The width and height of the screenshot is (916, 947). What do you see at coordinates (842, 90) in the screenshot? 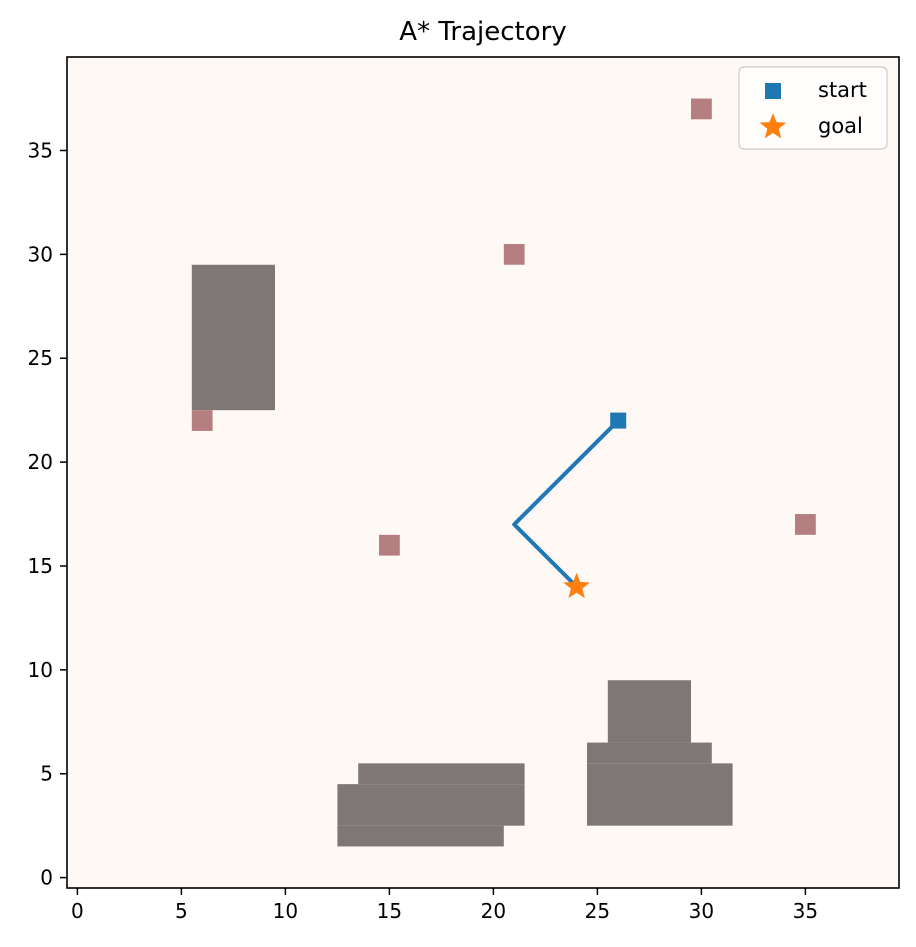
I see `legend-label-start: start` at bounding box center [842, 90].